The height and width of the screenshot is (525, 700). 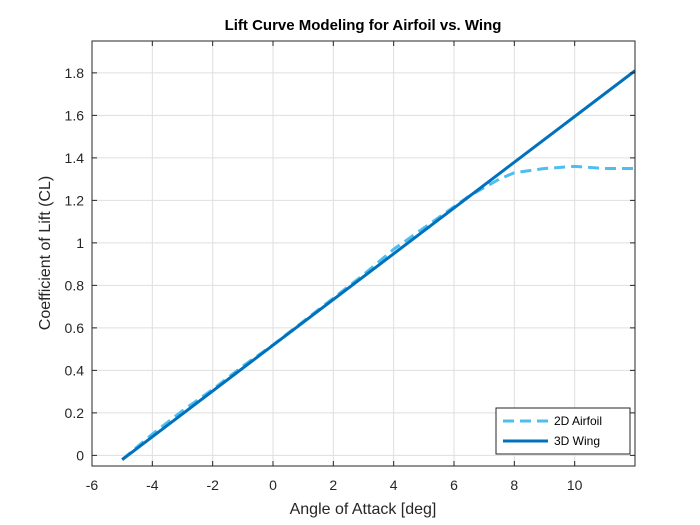 What do you see at coordinates (75, 370) in the screenshot?
I see `y-tick-label: 0.4` at bounding box center [75, 370].